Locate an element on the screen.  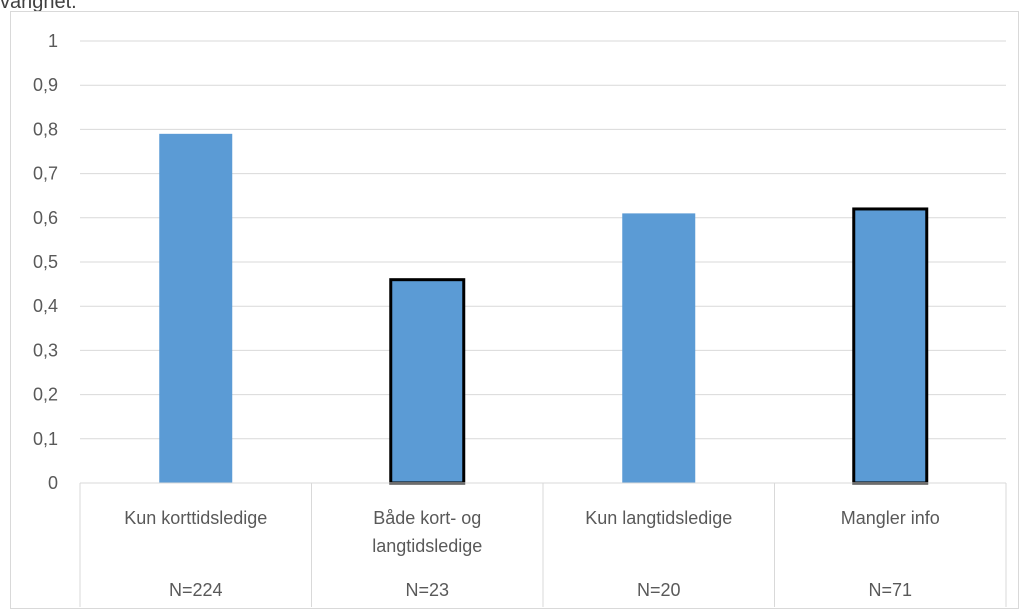
y-tick-label: 0,5 is located at coordinates (45, 262).